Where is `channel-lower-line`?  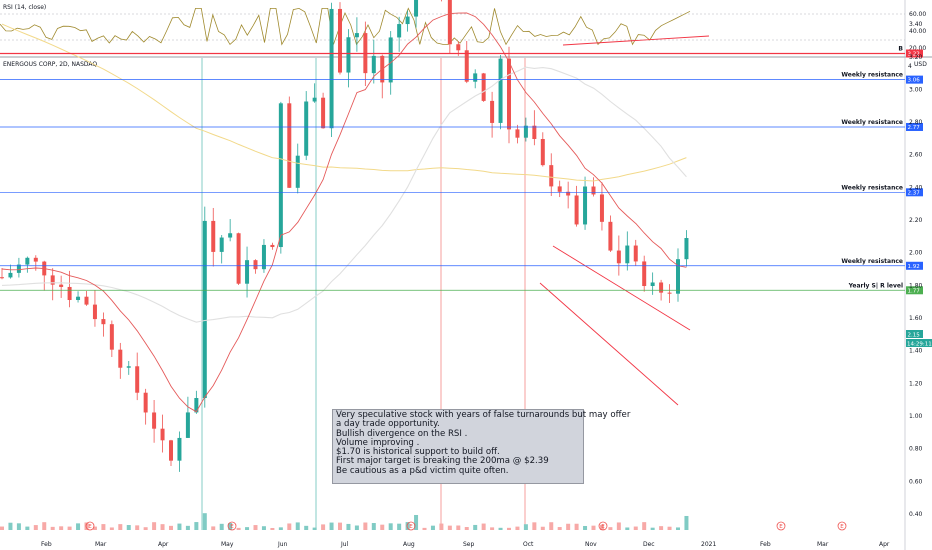
channel-lower-line is located at coordinates (609, 344).